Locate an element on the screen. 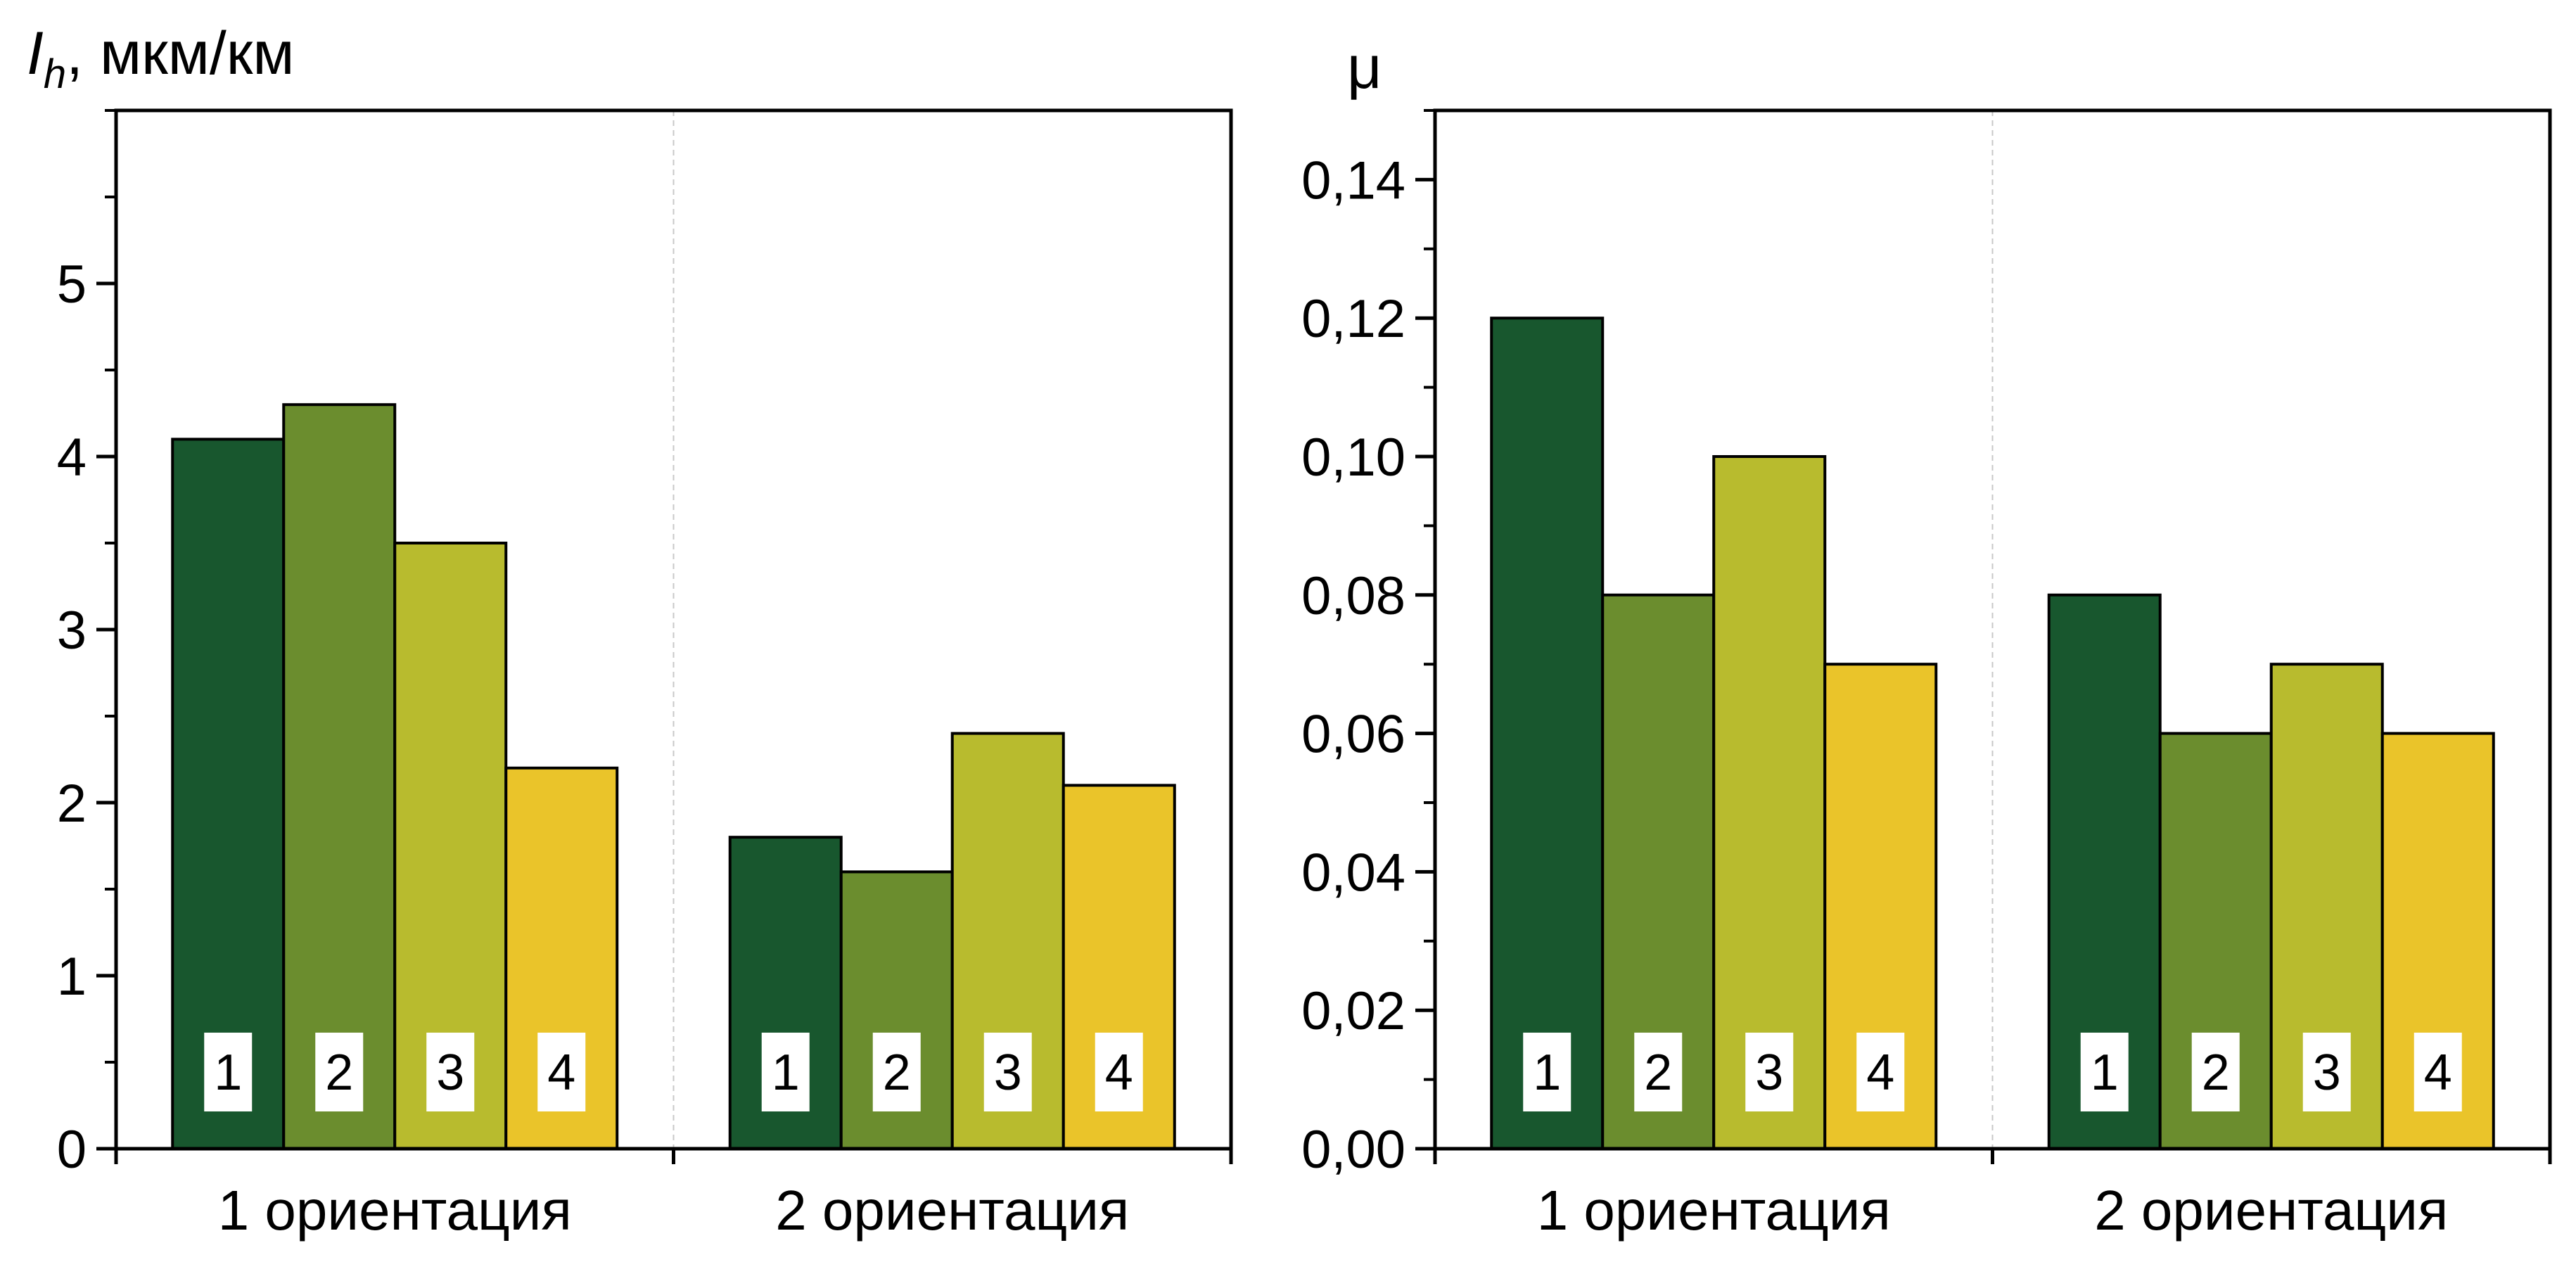 The width and height of the screenshot is (2576, 1269). y-tick-label: 0,04 is located at coordinates (1353, 873).